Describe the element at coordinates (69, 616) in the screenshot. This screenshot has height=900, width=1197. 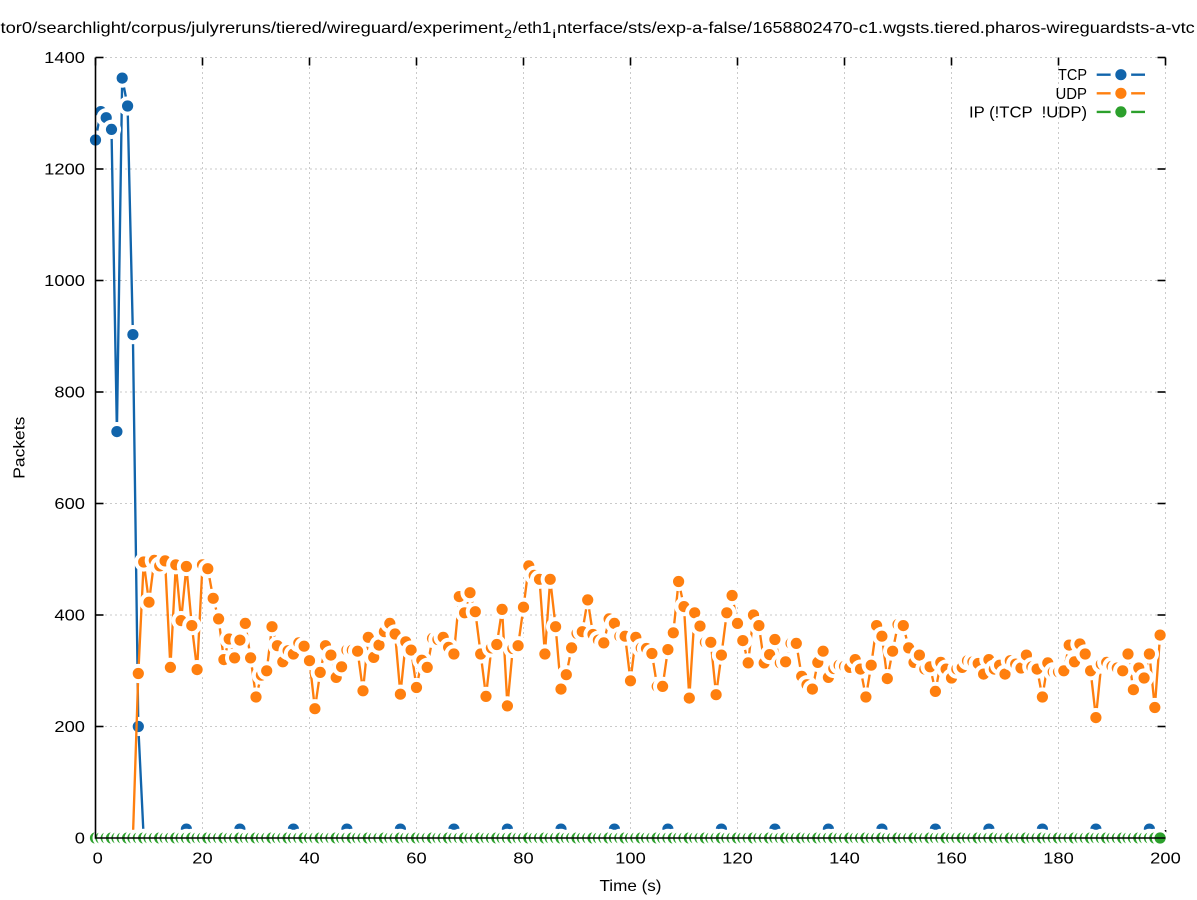
I see `svg-text: 400` at that location.